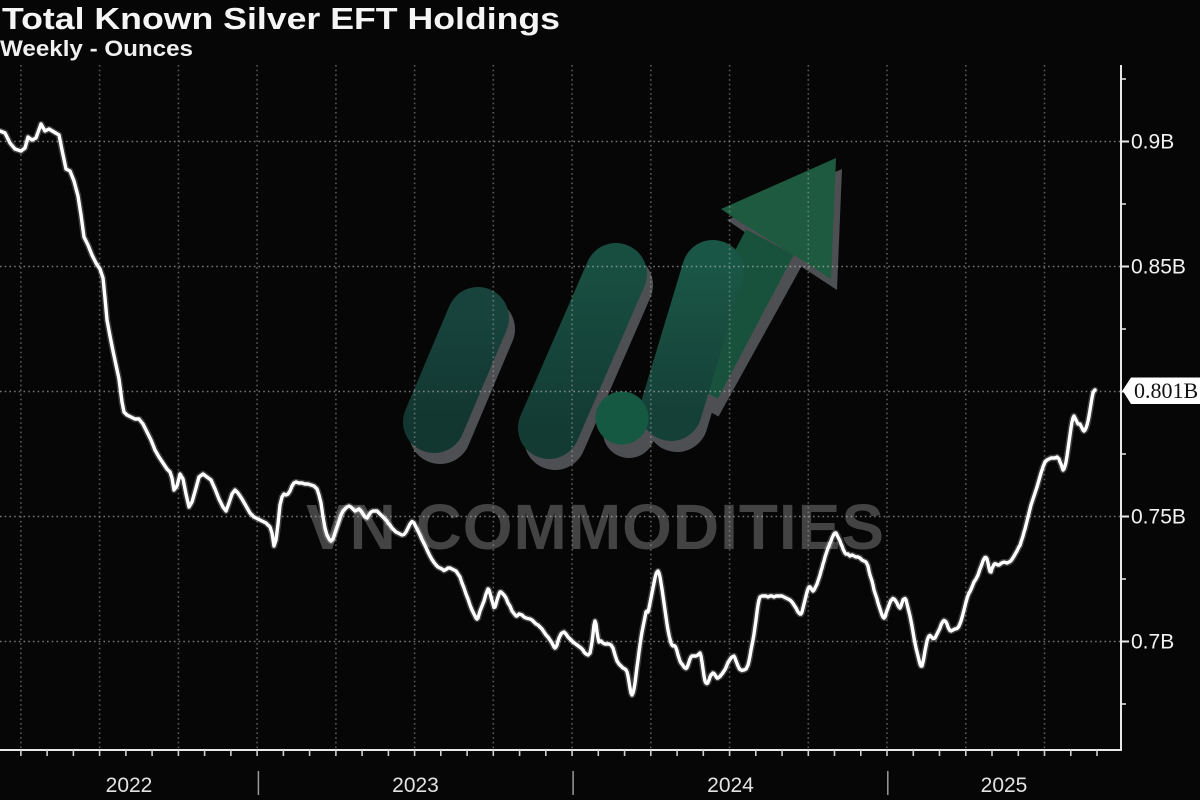  I want to click on svg-text: Weekly - Ounces, so click(96, 48).